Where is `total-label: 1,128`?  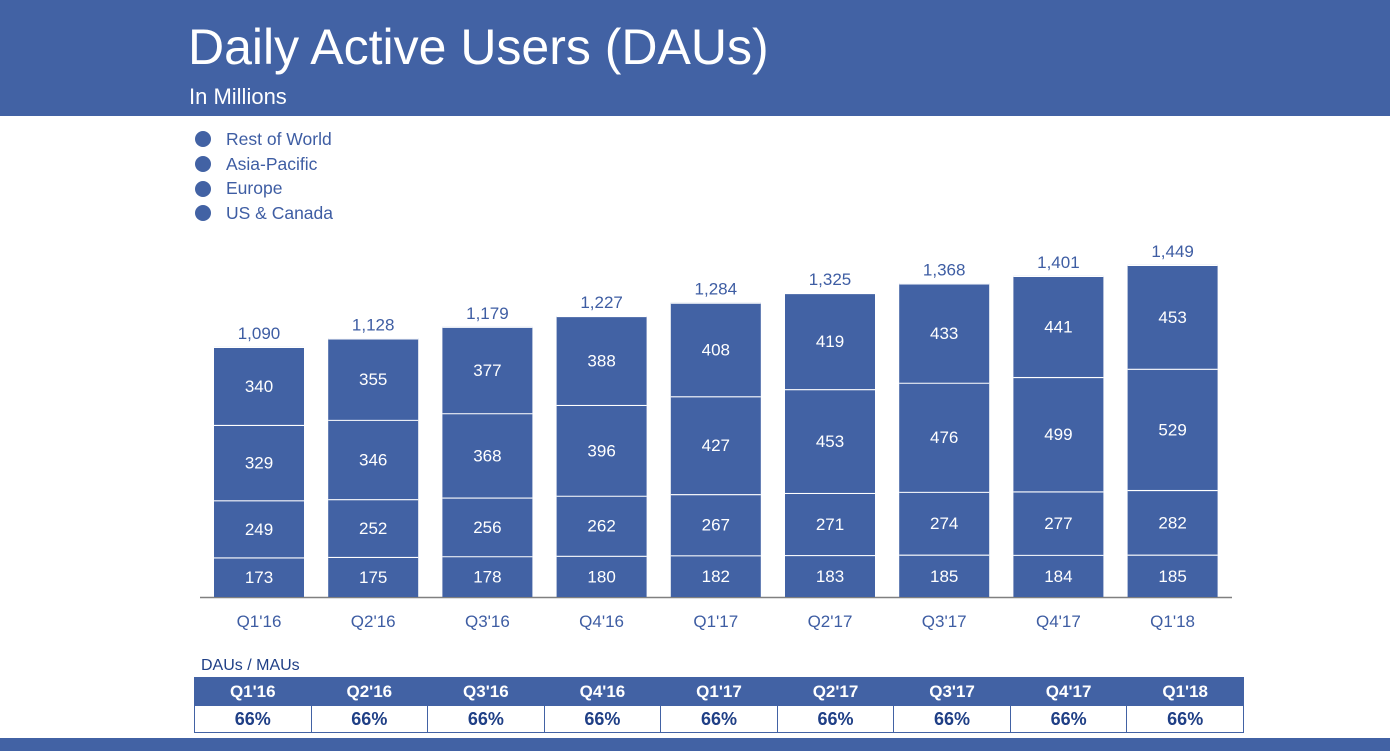
total-label: 1,128 is located at coordinates (373, 324).